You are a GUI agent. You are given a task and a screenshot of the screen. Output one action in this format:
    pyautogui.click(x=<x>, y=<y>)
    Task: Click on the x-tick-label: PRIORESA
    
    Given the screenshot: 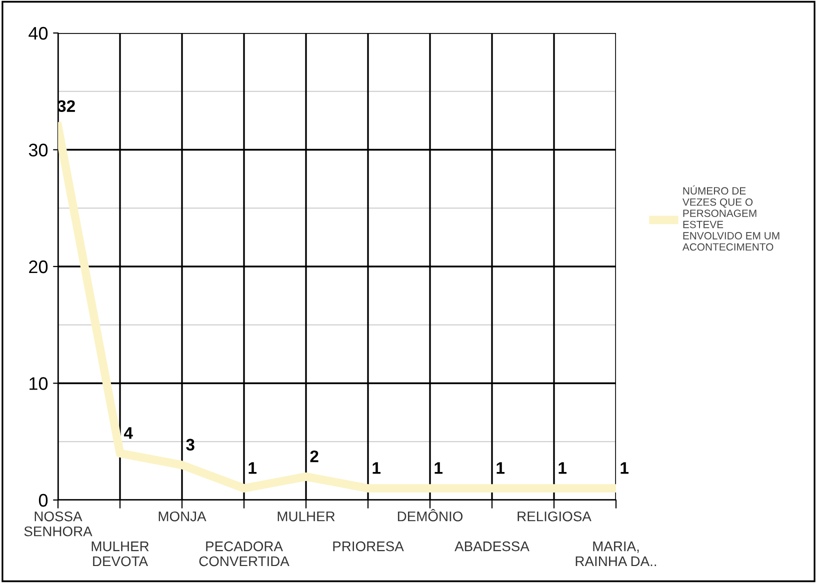 What is the action you would take?
    pyautogui.click(x=368, y=546)
    